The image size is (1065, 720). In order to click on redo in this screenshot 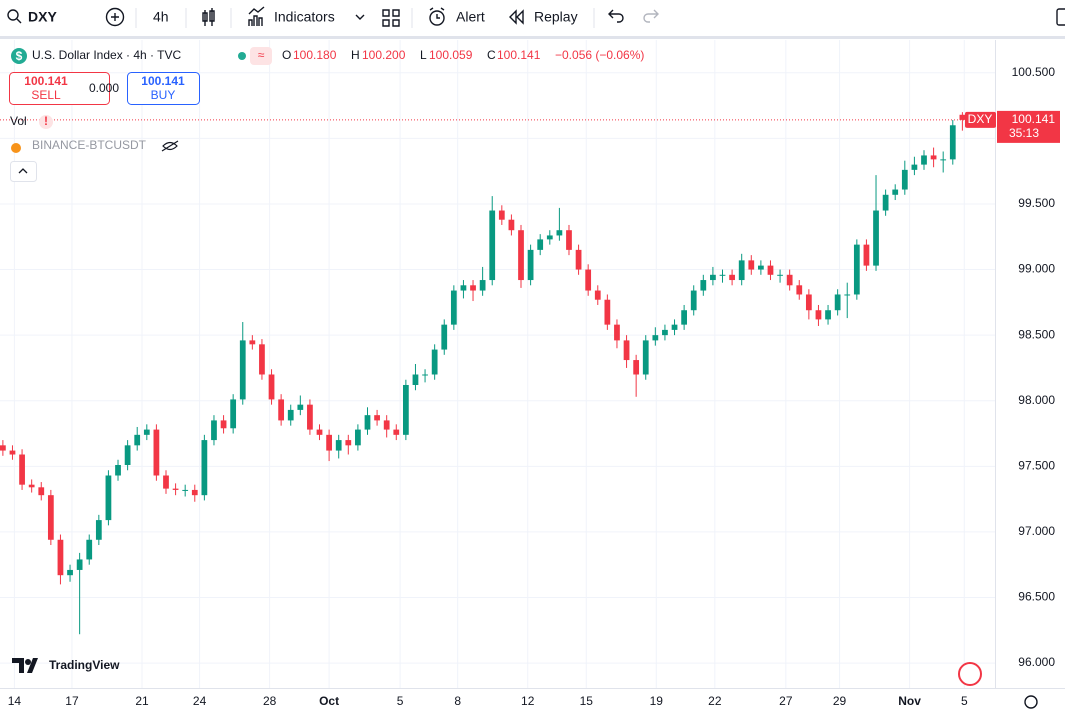, I will do `click(651, 16)`.